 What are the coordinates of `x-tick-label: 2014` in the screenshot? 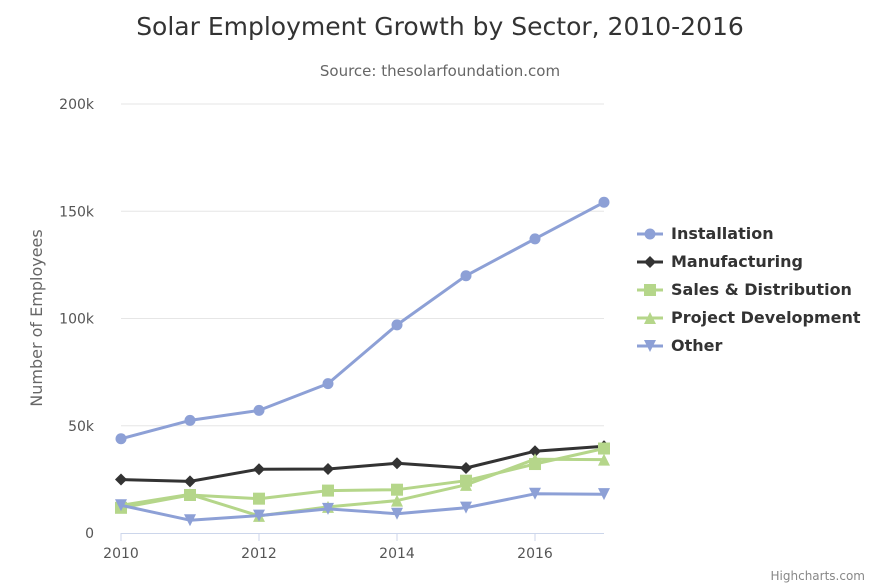 It's located at (397, 554).